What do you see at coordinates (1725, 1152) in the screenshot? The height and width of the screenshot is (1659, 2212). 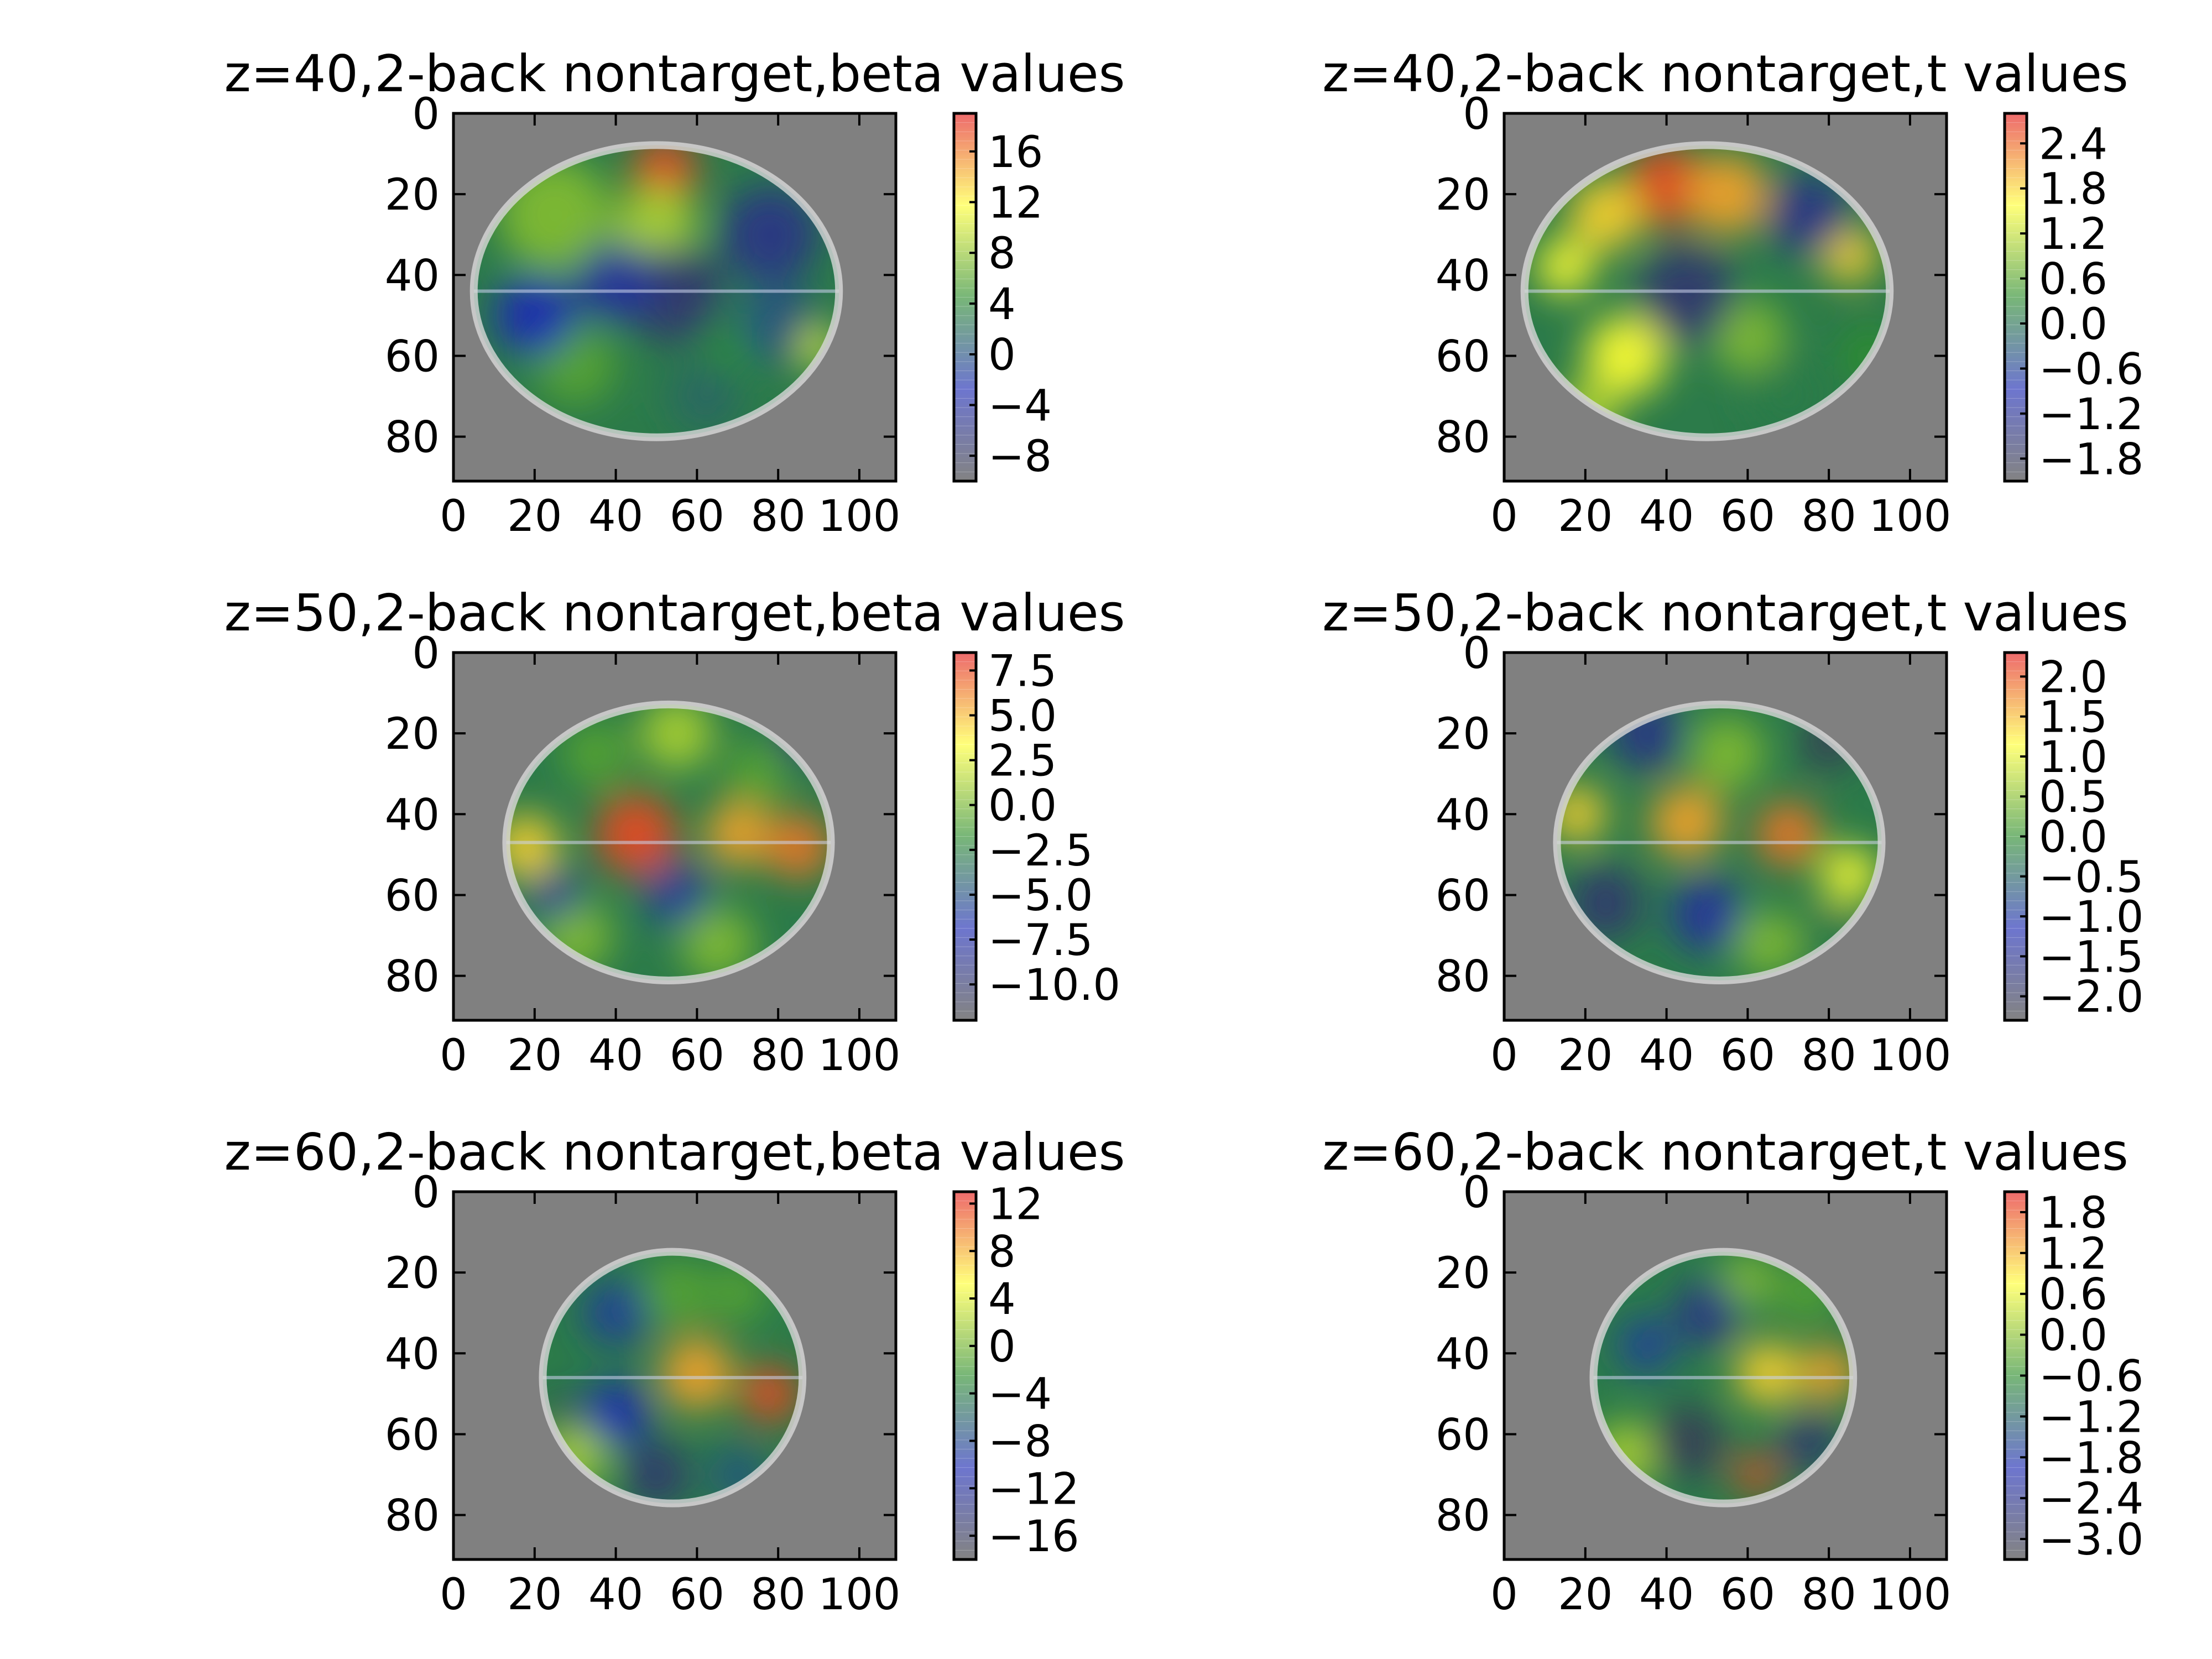 I see `panel-title: z=60,2-back nontarget,t values` at bounding box center [1725, 1152].